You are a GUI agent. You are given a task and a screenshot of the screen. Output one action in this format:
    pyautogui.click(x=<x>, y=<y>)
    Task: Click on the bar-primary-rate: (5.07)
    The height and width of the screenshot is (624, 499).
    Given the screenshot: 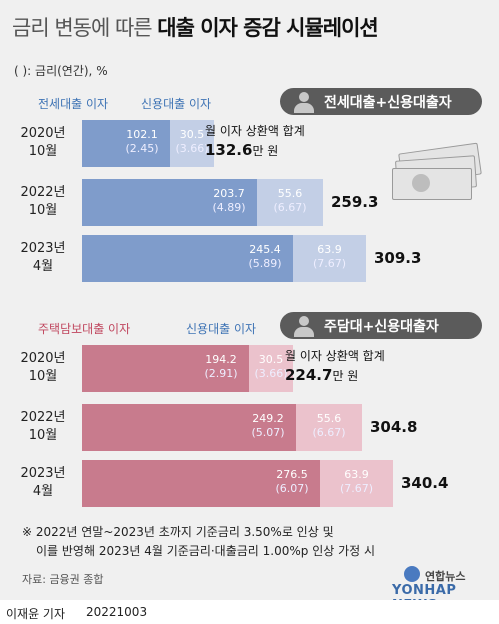 What is the action you would take?
    pyautogui.click(x=268, y=432)
    